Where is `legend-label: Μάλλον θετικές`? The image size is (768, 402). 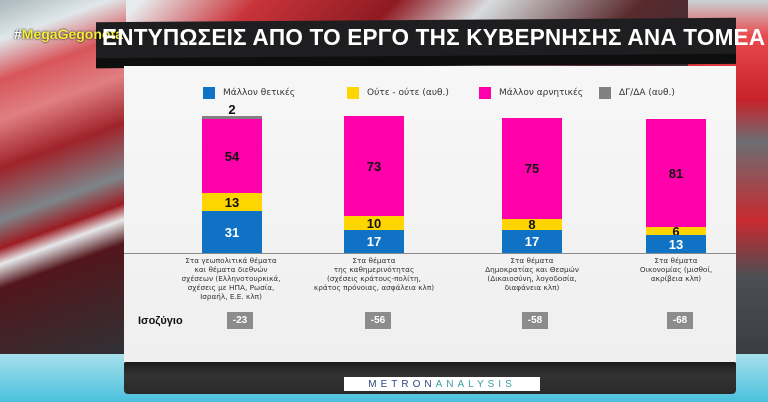 legend-label: Μάλλον θετικές is located at coordinates (259, 93).